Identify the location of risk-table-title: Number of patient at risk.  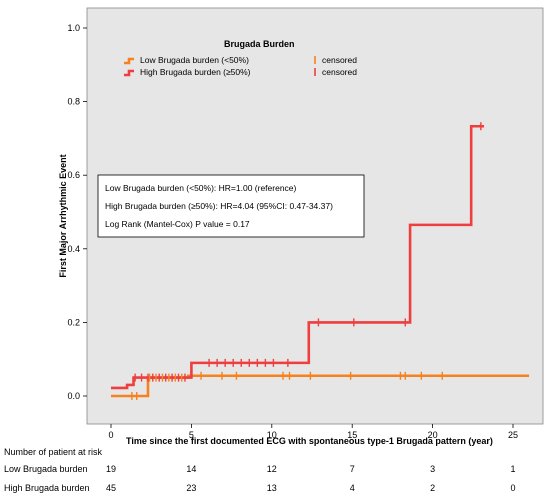
(53, 452).